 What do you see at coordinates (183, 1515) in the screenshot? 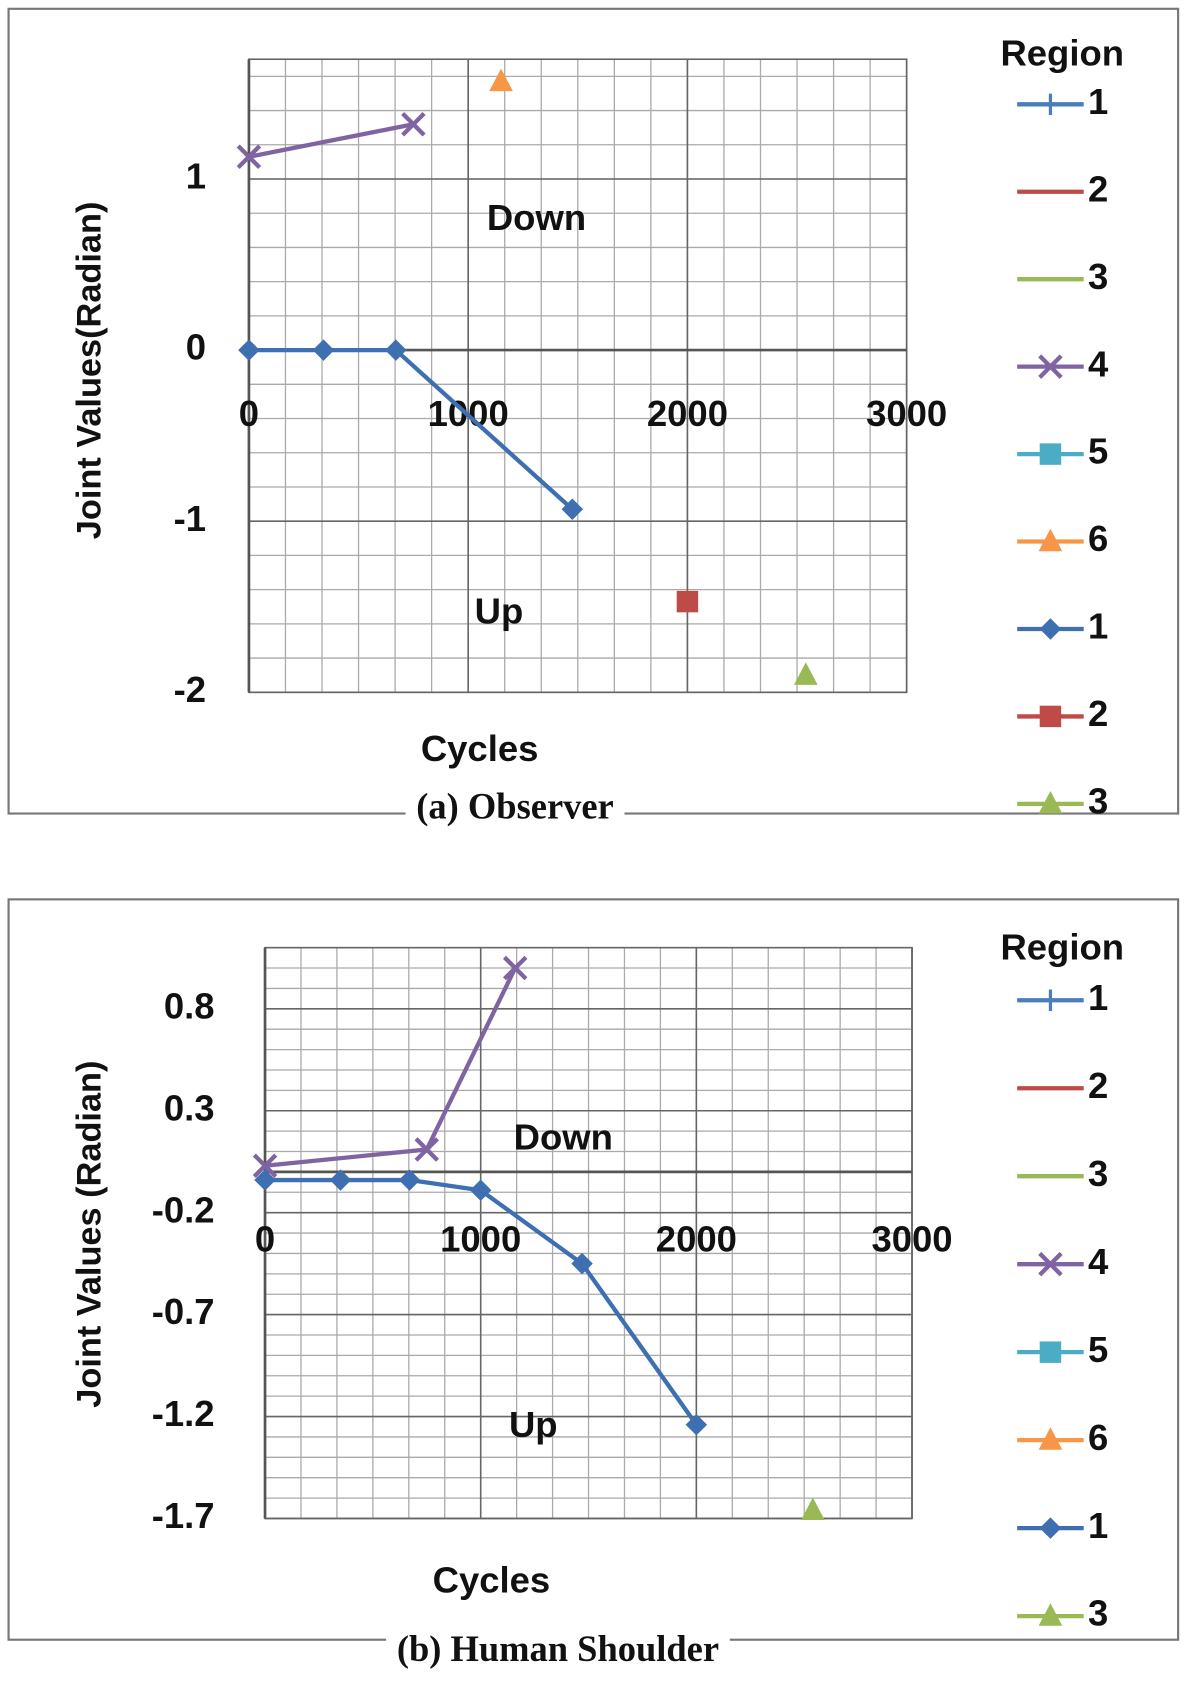
I see `y-tick-label: -1.7` at bounding box center [183, 1515].